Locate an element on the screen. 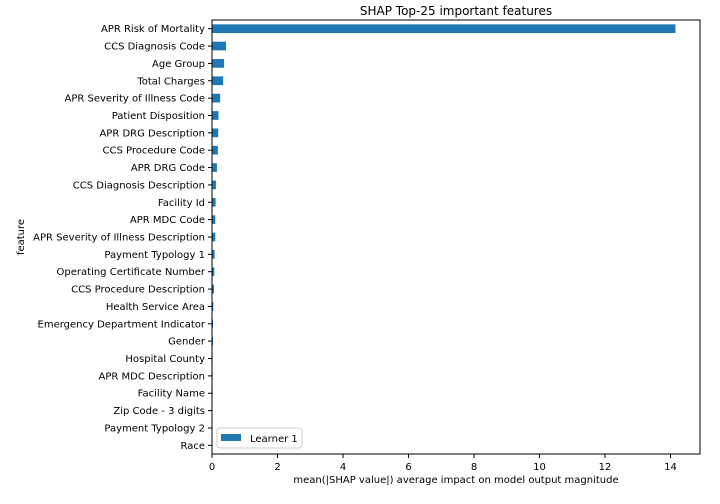  y-tick-label: APR Severity of Illness Description is located at coordinates (119, 238).